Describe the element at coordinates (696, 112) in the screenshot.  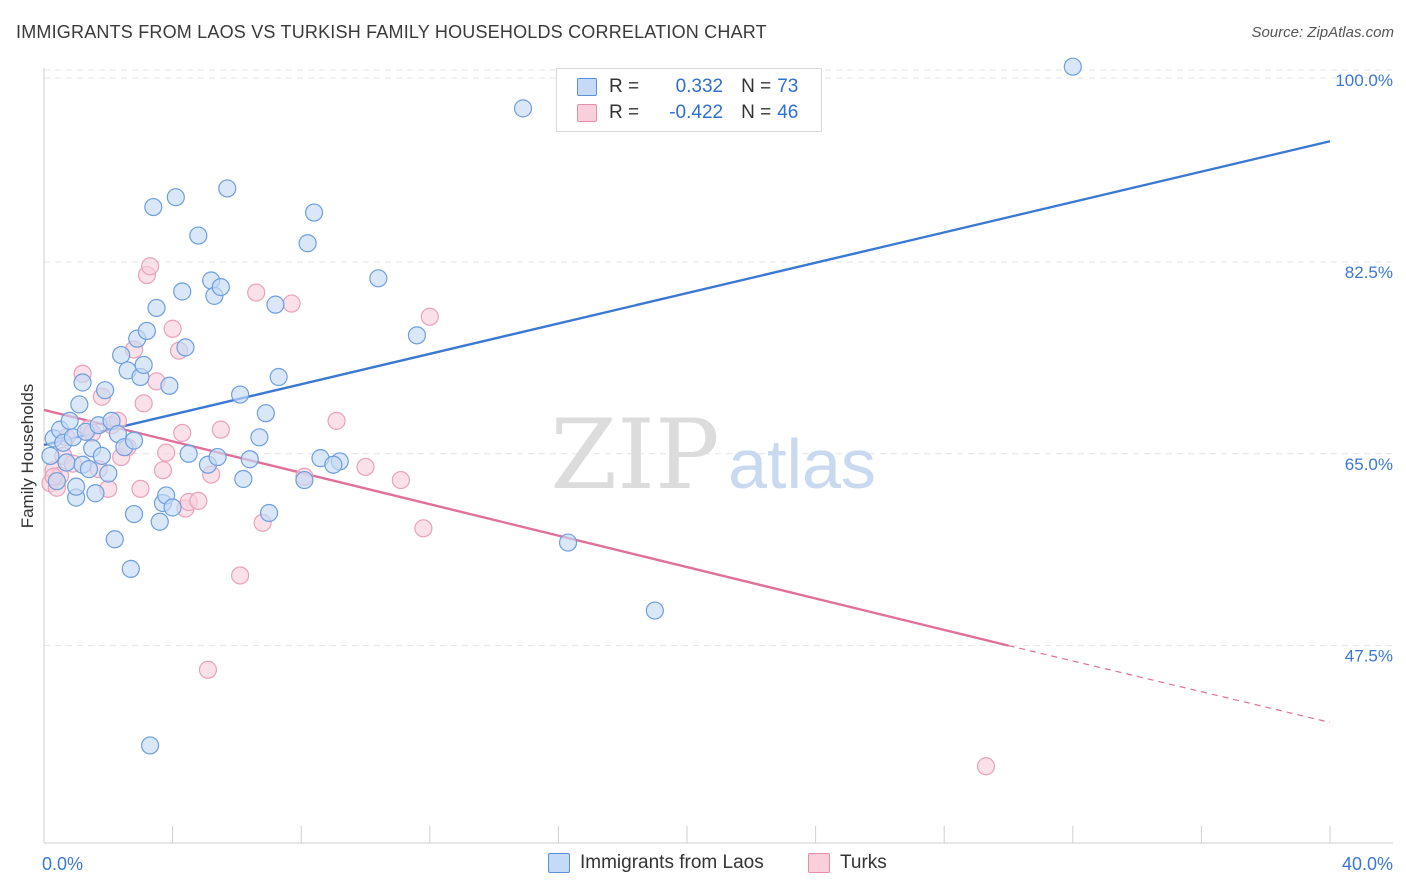
I see `r-value: -0.422` at that location.